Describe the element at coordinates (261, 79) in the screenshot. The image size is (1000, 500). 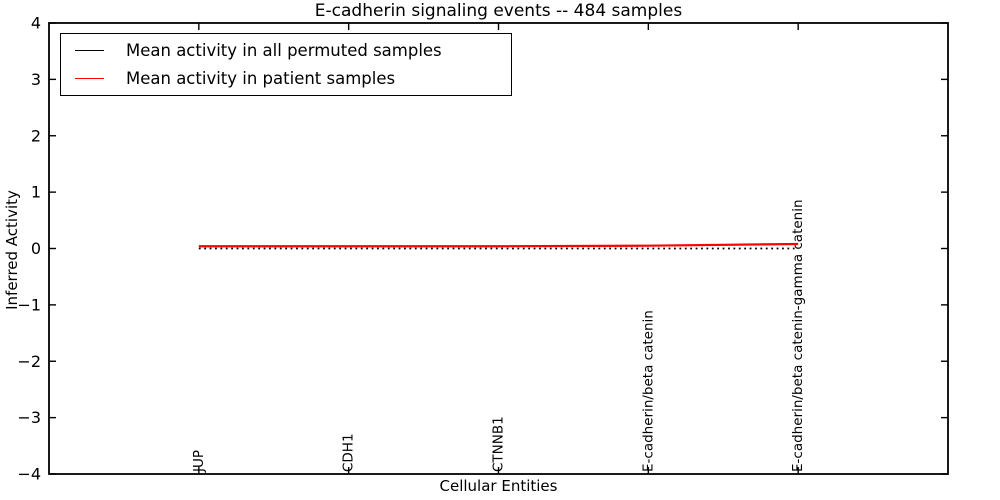
I see `legend-label-patient: Mean activity in patient samples` at that location.